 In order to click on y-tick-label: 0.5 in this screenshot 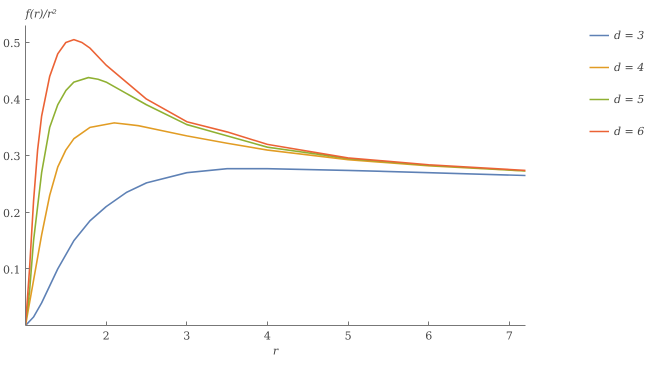, I will do `click(12, 43)`.